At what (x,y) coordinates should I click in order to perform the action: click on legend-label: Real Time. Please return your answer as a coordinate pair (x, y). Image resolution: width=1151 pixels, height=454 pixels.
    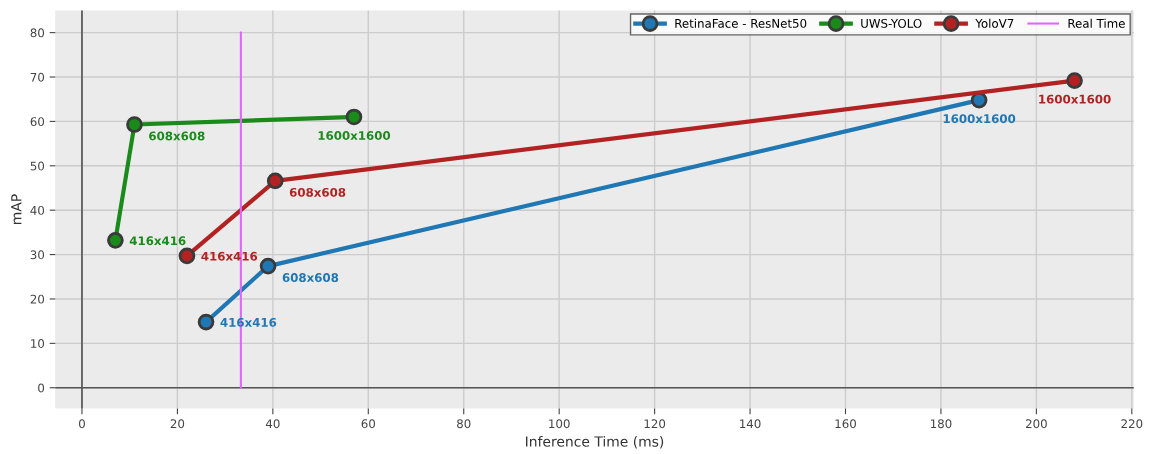
    Looking at the image, I should click on (1096, 23).